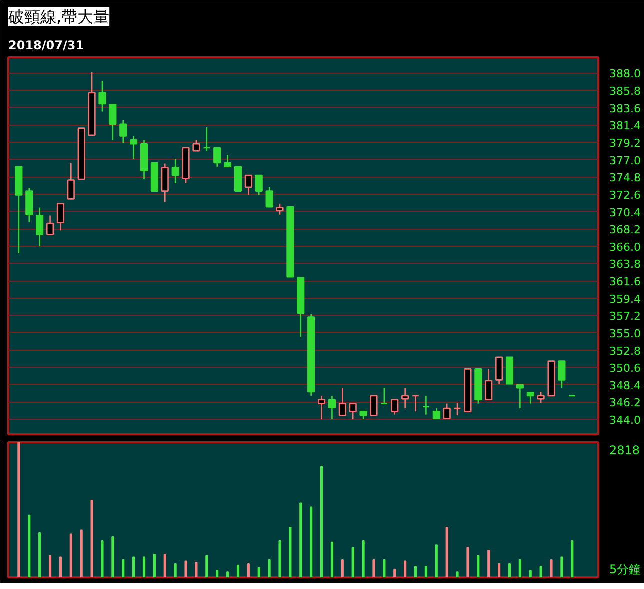  I want to click on y-tick-label: 388.0, so click(625, 74).